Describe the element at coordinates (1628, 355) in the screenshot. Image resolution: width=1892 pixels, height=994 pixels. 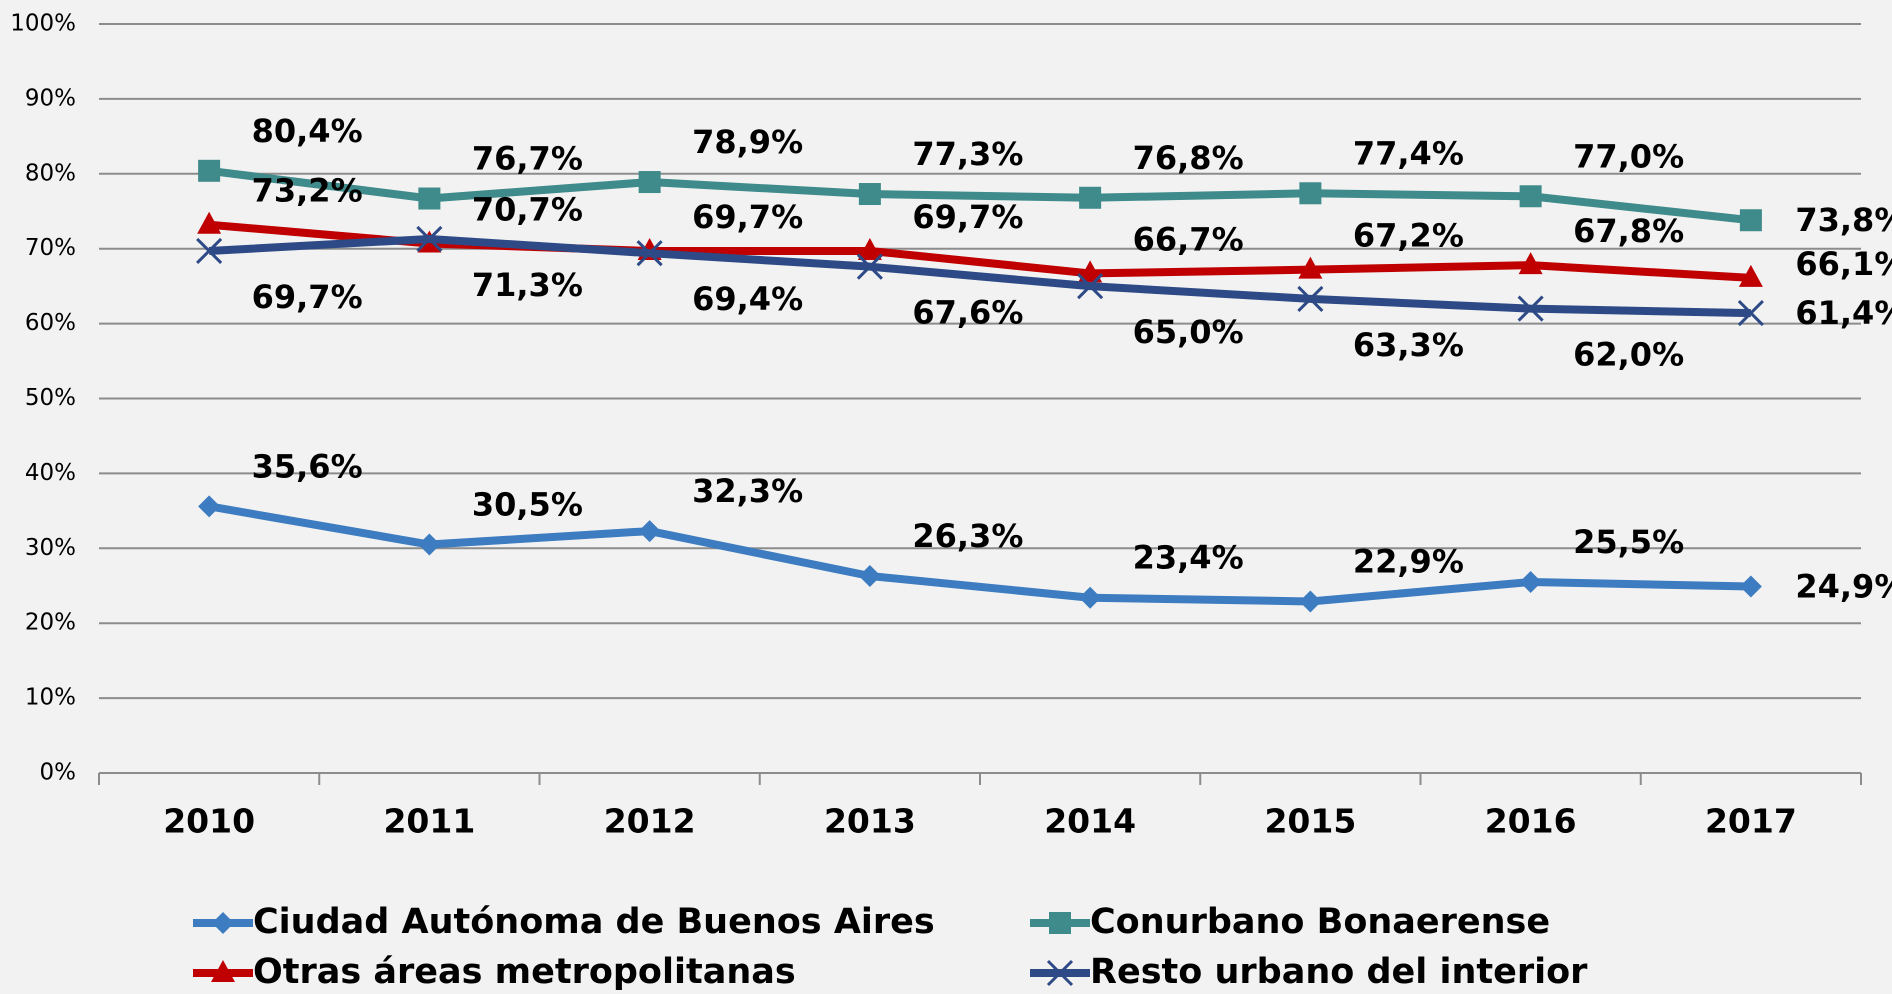
I see `value-label: 62,0%` at that location.